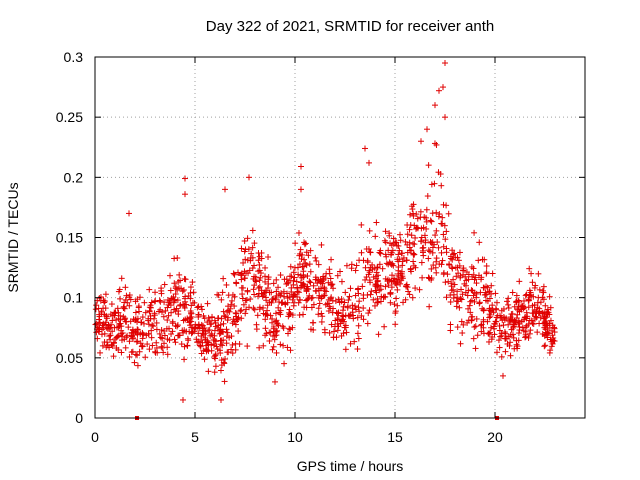 The height and width of the screenshot is (480, 640). Describe the element at coordinates (74, 177) in the screenshot. I see `y-tick-label: 0.2` at that location.